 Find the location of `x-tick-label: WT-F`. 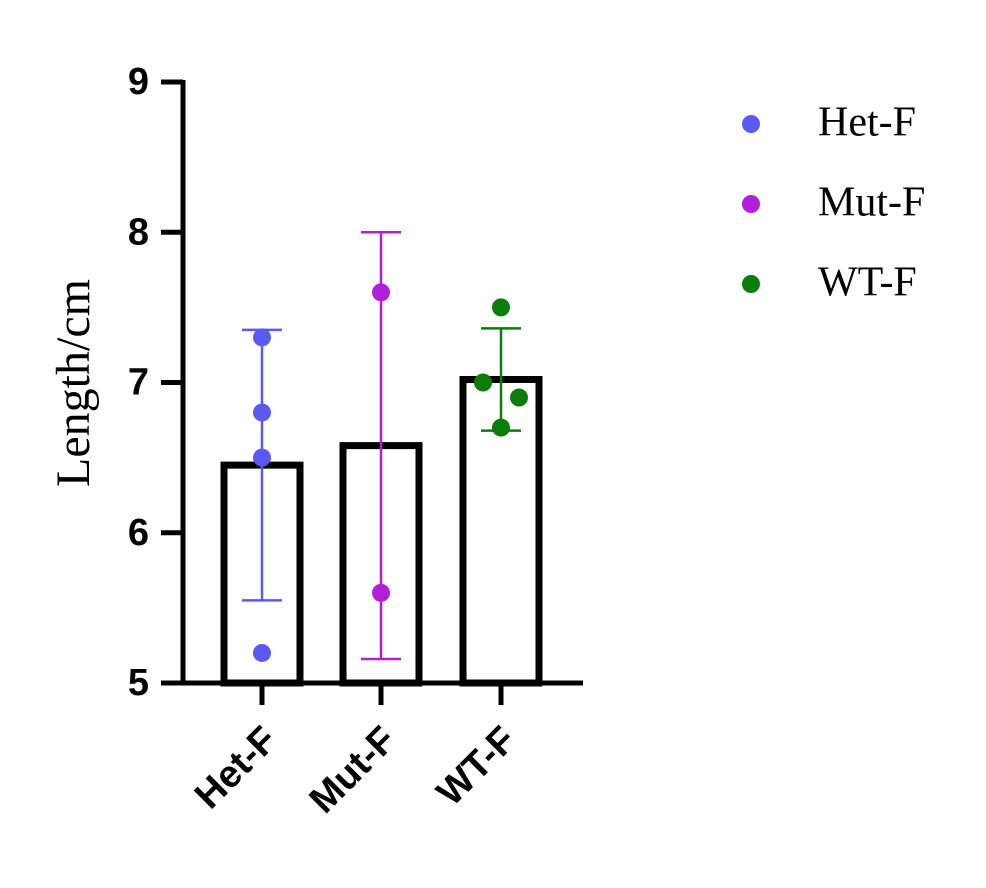

x-tick-label: WT-F is located at coordinates (476, 766).